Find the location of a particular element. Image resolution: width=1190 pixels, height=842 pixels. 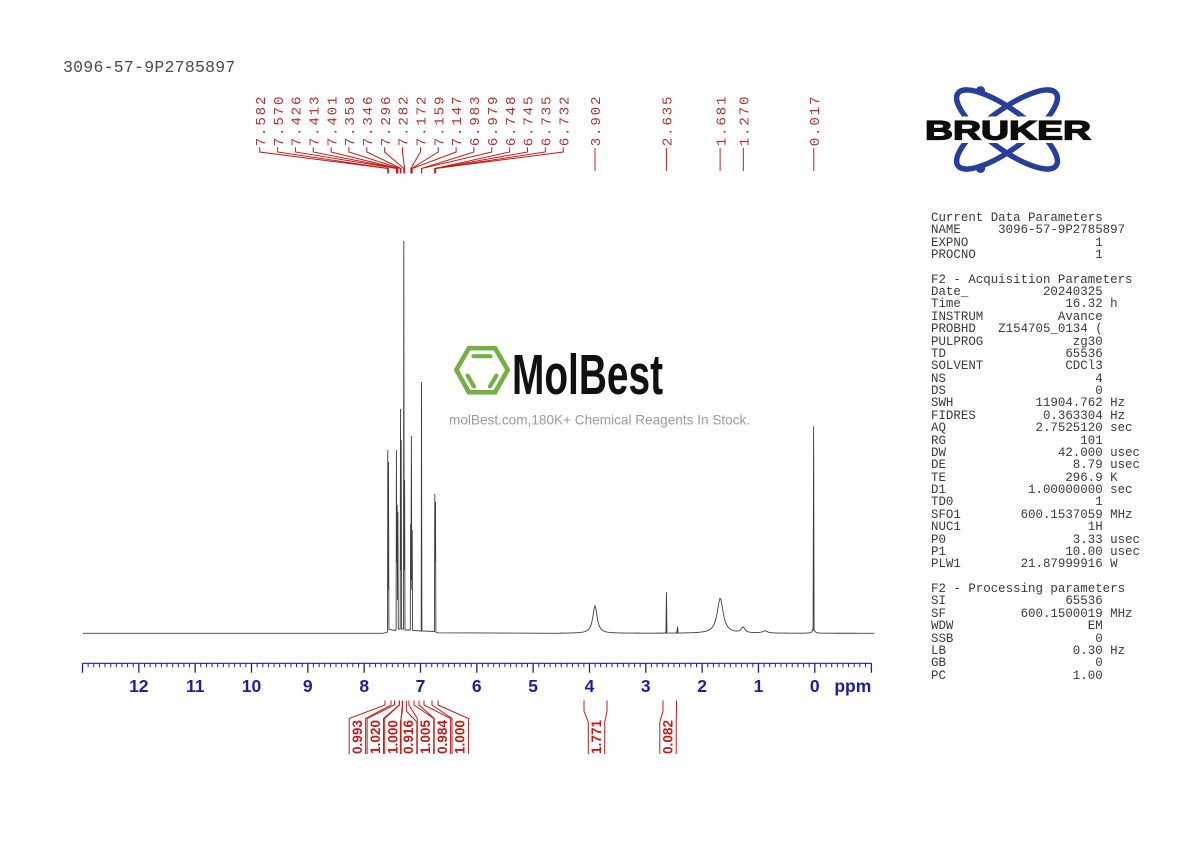

svg-text: 11 is located at coordinates (195, 686).